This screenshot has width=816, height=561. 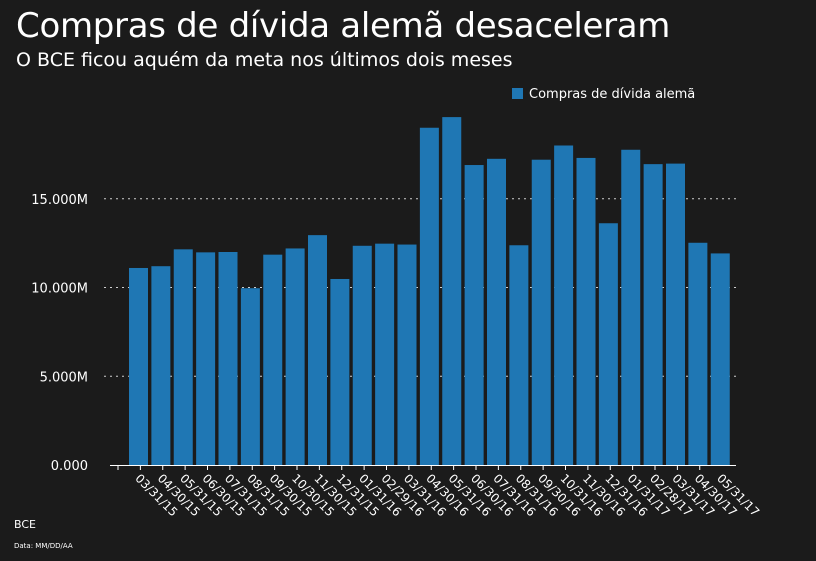 I want to click on y-tick-label: 5.000M, so click(x=64, y=377).